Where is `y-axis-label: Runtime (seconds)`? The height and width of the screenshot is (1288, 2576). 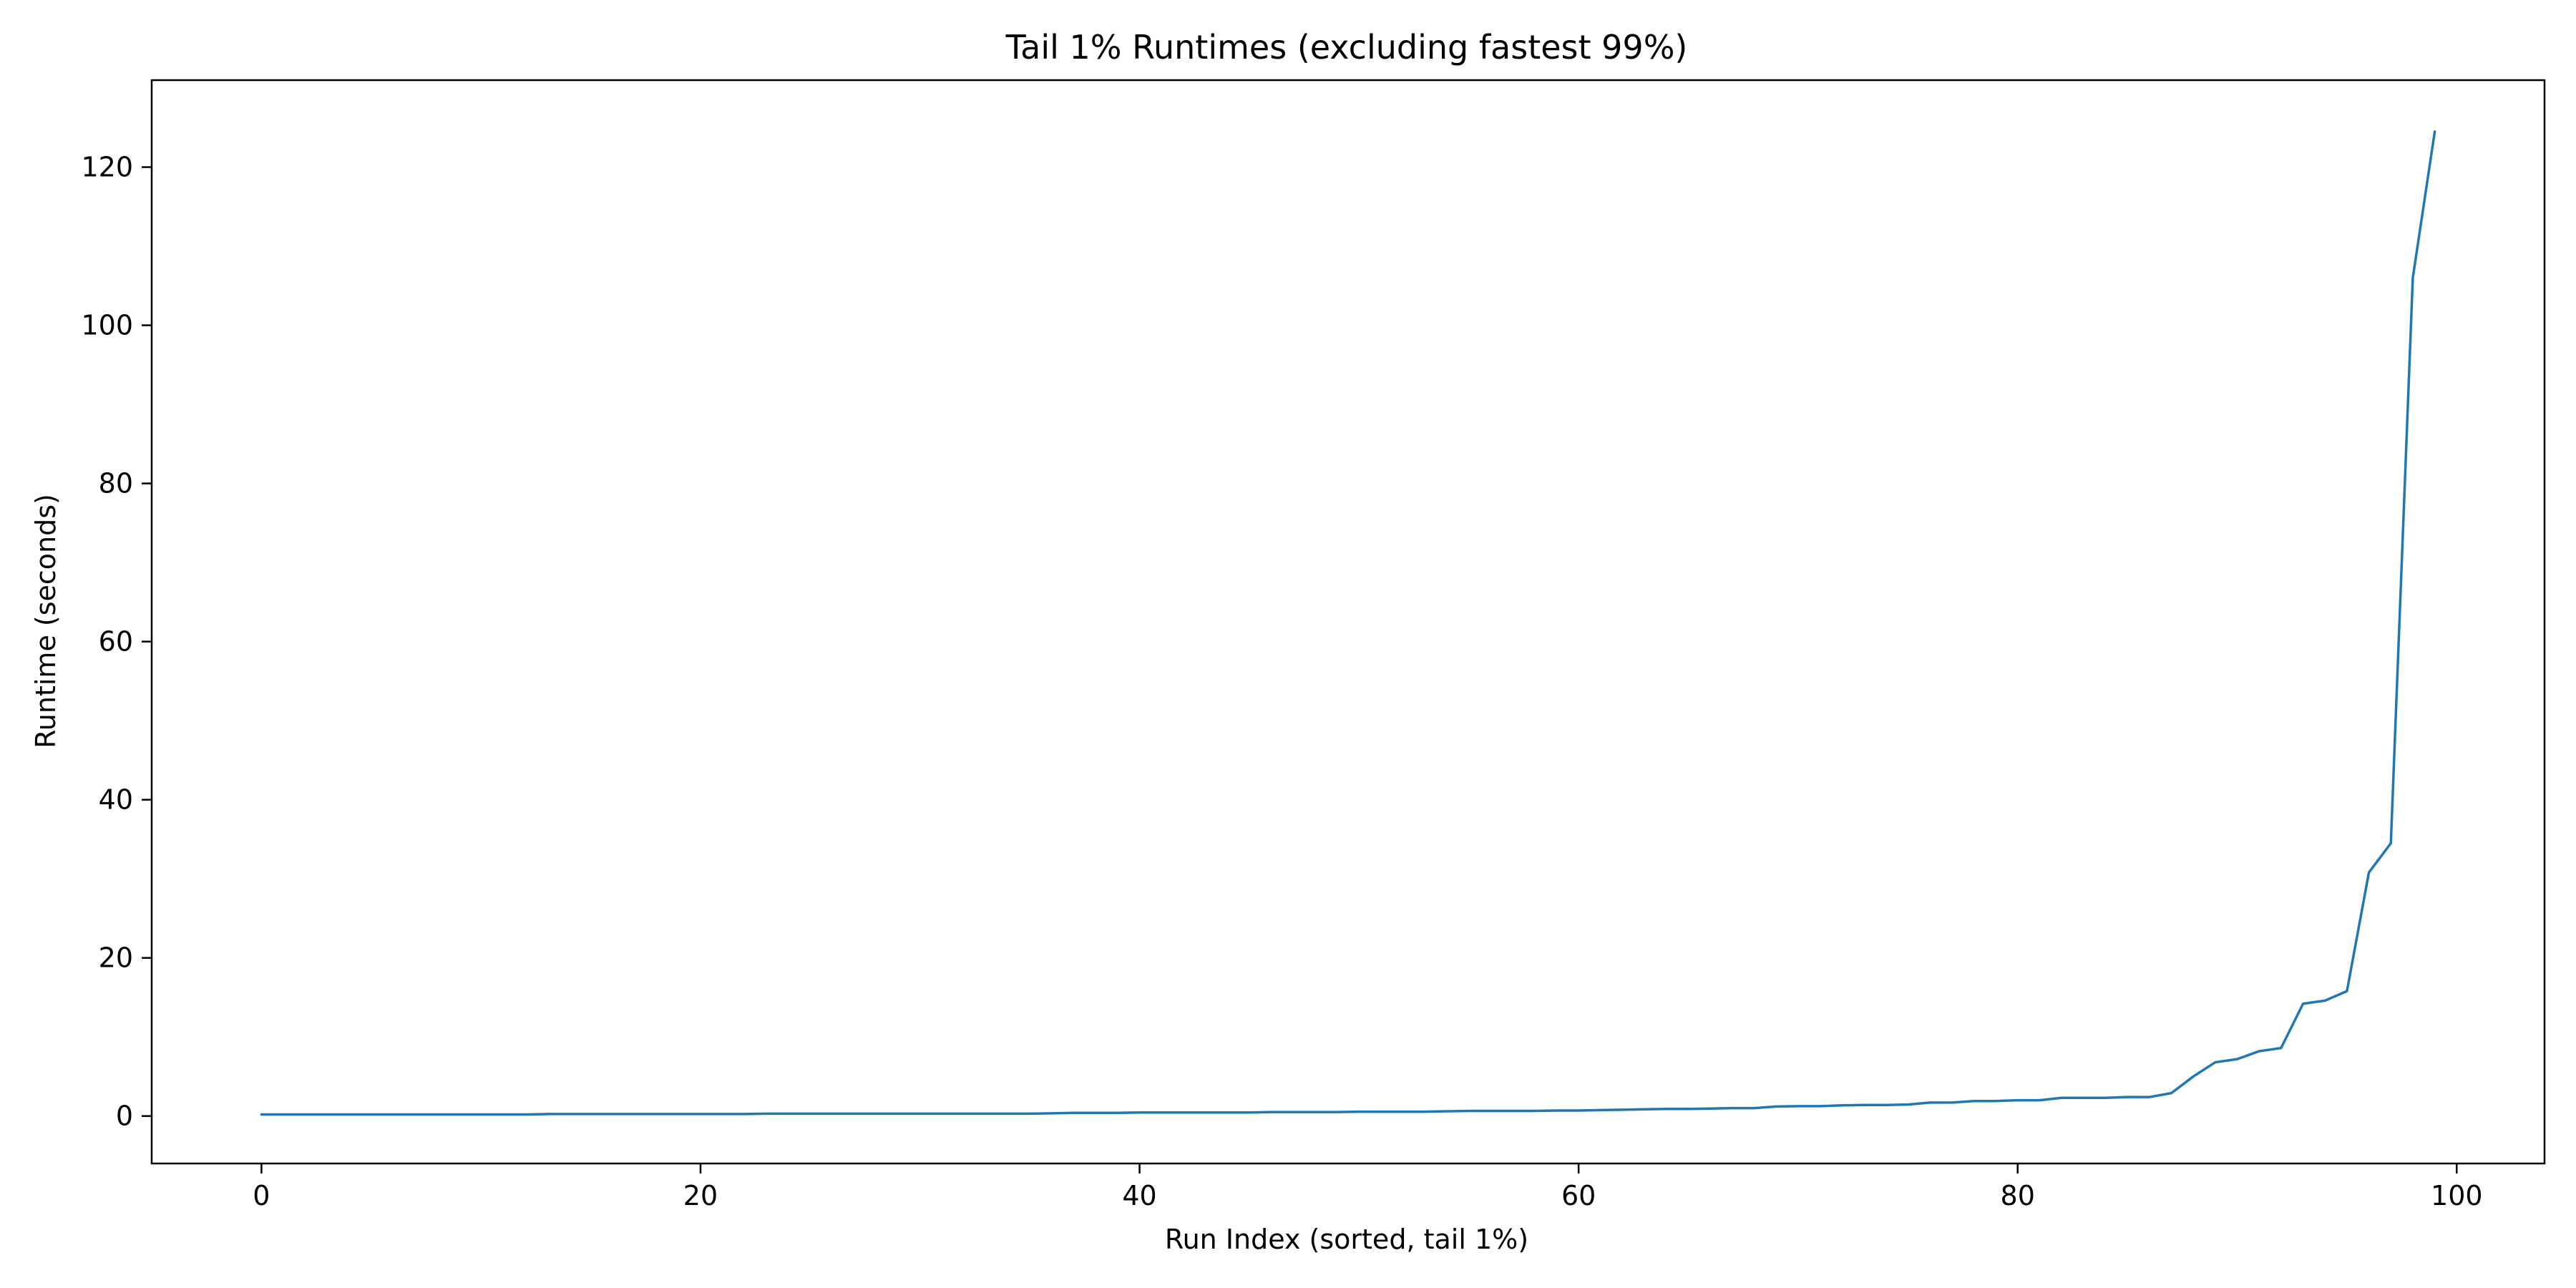 y-axis-label: Runtime (seconds) is located at coordinates (46, 621).